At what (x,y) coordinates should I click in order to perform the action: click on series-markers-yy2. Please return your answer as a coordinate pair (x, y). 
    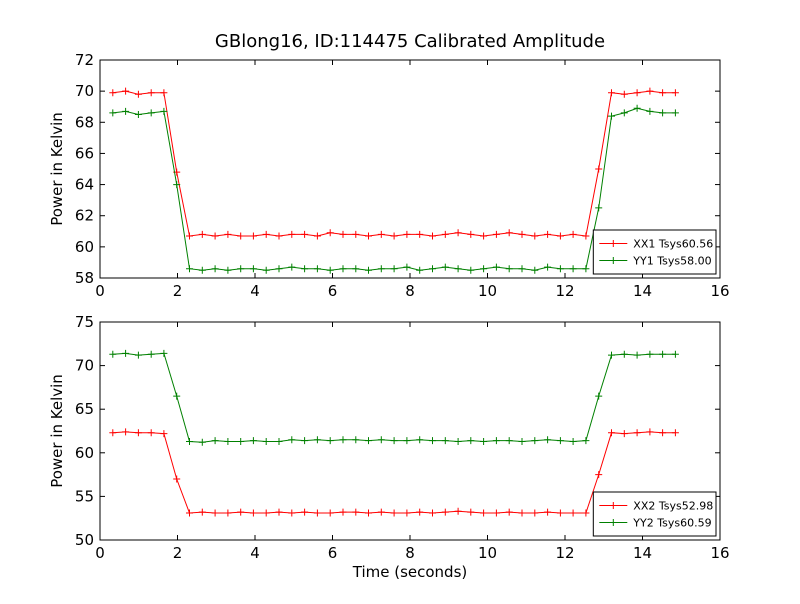
    Looking at the image, I should click on (394, 397).